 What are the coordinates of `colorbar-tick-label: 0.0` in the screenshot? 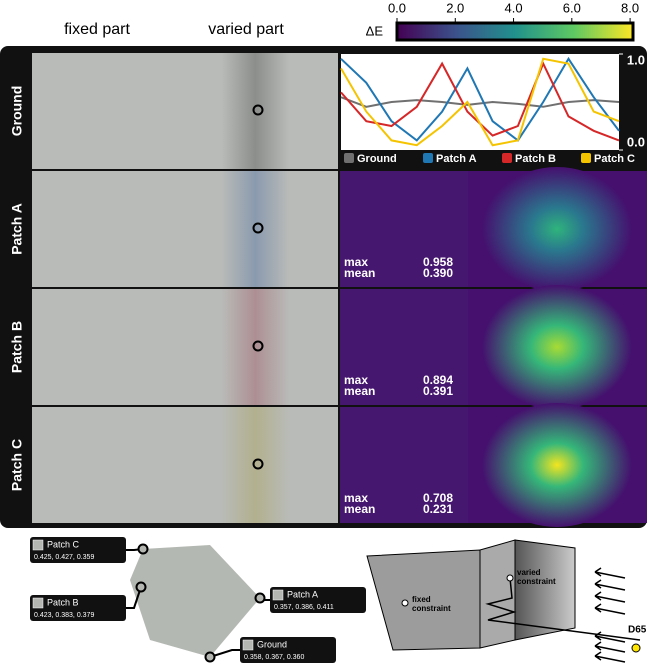 It's located at (397, 7).